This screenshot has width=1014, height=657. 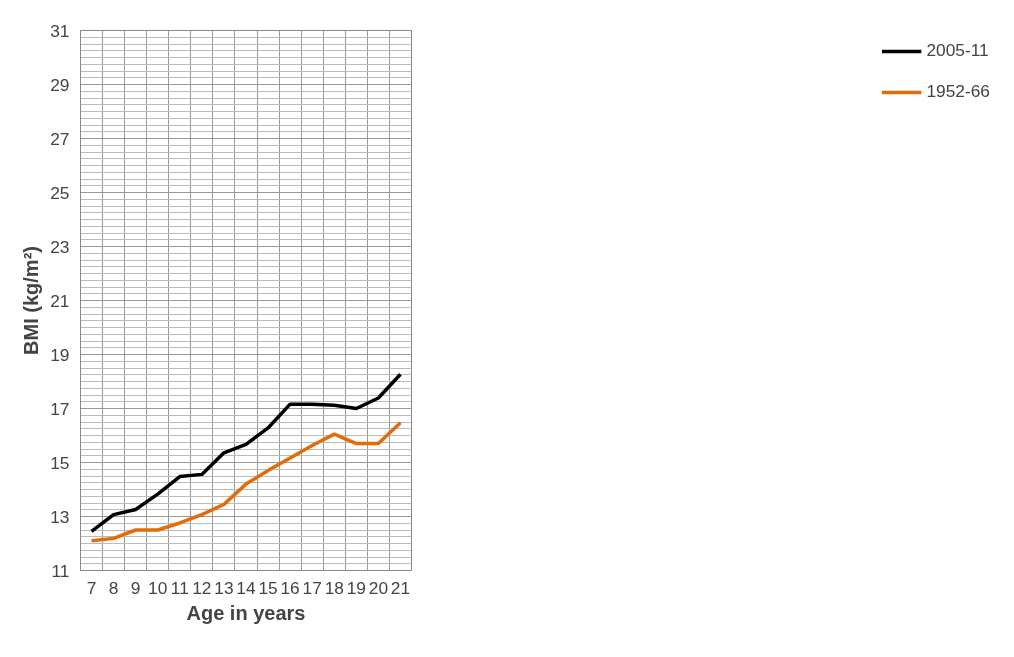 I want to click on y-tick-label: 27, so click(x=60, y=138).